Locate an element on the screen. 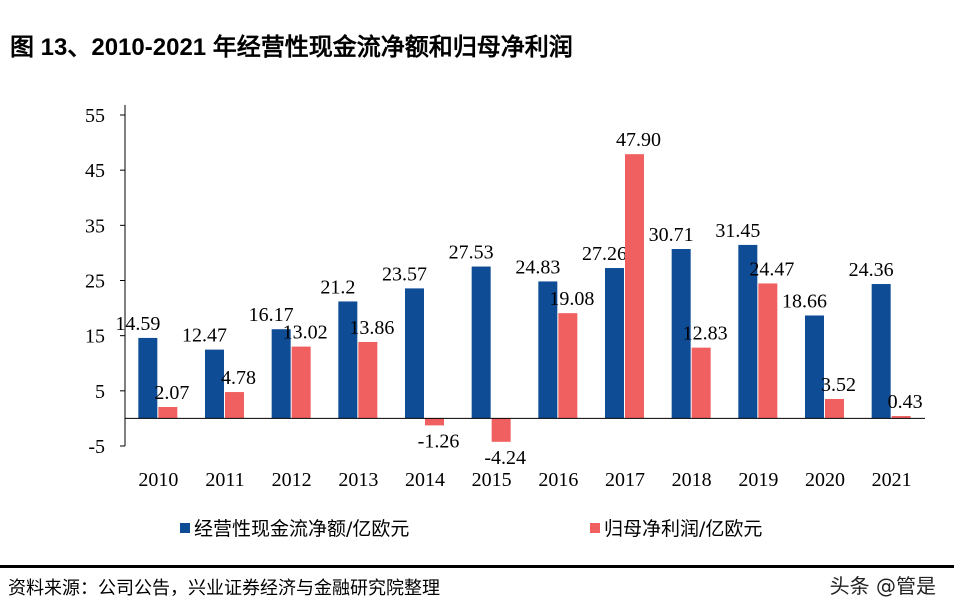 This screenshot has height=614, width=954. x-tick-label: 2013 is located at coordinates (358, 480).